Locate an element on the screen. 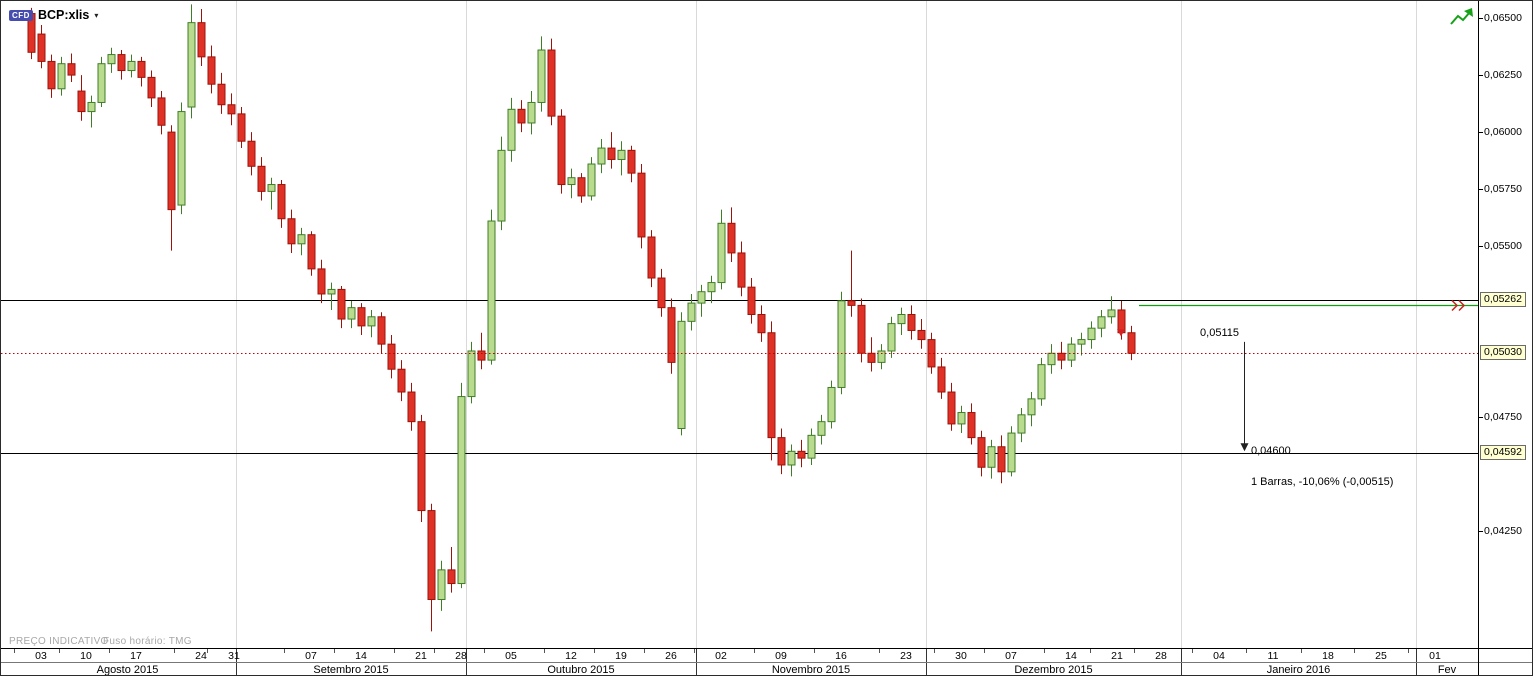 Image resolution: width=1533 pixels, height=676 pixels. order-line-handle-icon is located at coordinates (1458, 305).